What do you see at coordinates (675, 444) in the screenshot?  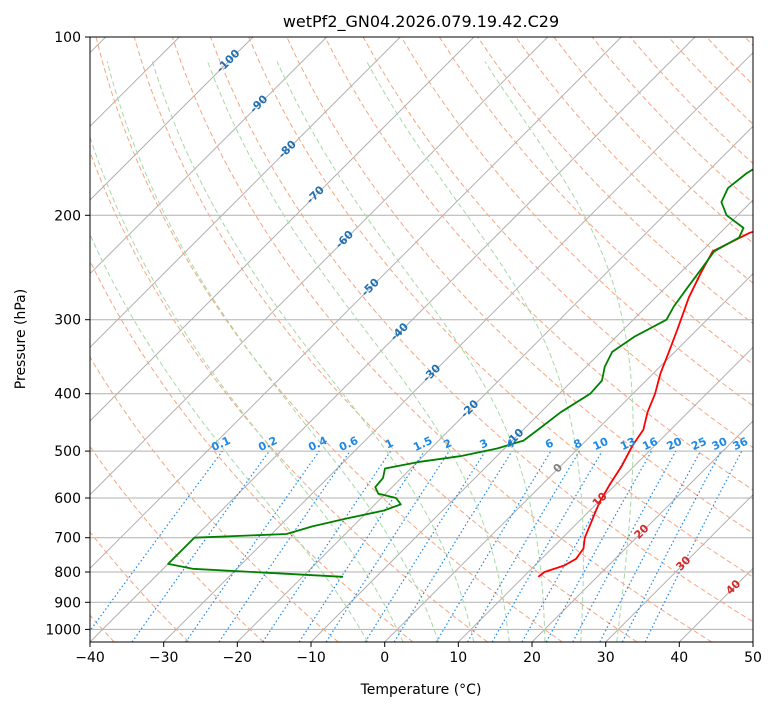 I see `mixing-ratio-label: 20` at bounding box center [675, 444].